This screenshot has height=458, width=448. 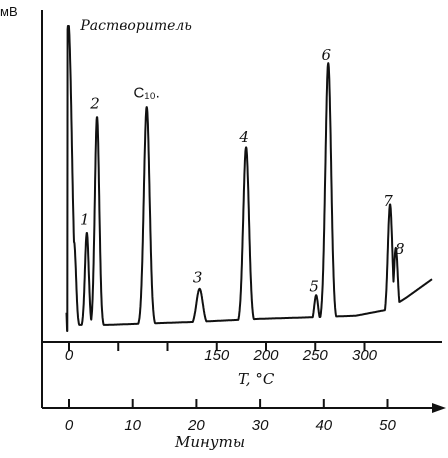 I want to click on peak-label: 6, so click(x=327, y=55).